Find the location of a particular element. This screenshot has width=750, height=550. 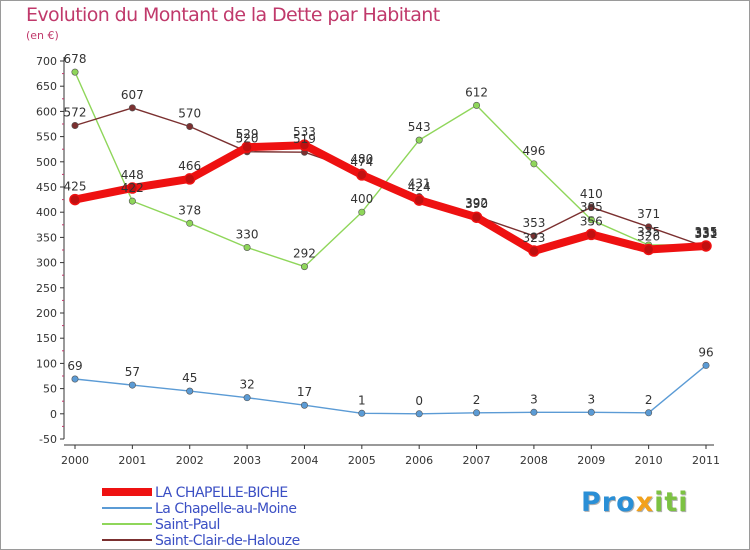

data-label: 422 is located at coordinates (132, 188).